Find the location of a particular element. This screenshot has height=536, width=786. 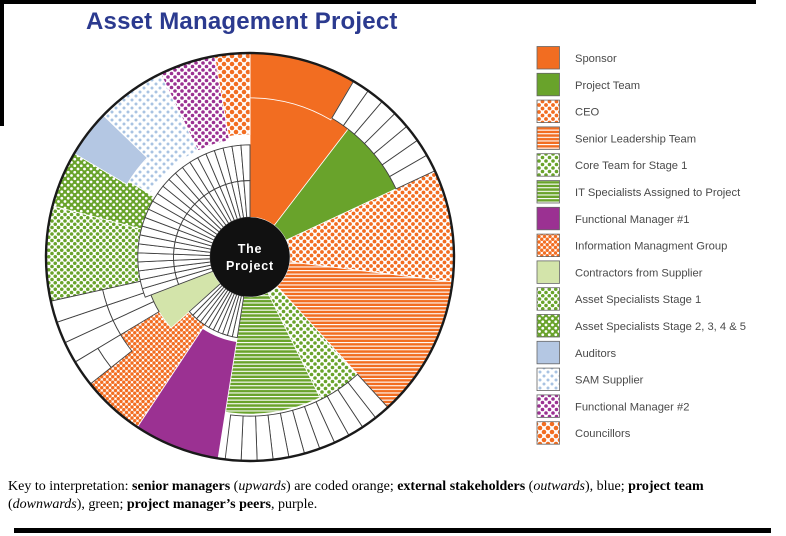

legend-item-2: Project Team is located at coordinates (588, 84).